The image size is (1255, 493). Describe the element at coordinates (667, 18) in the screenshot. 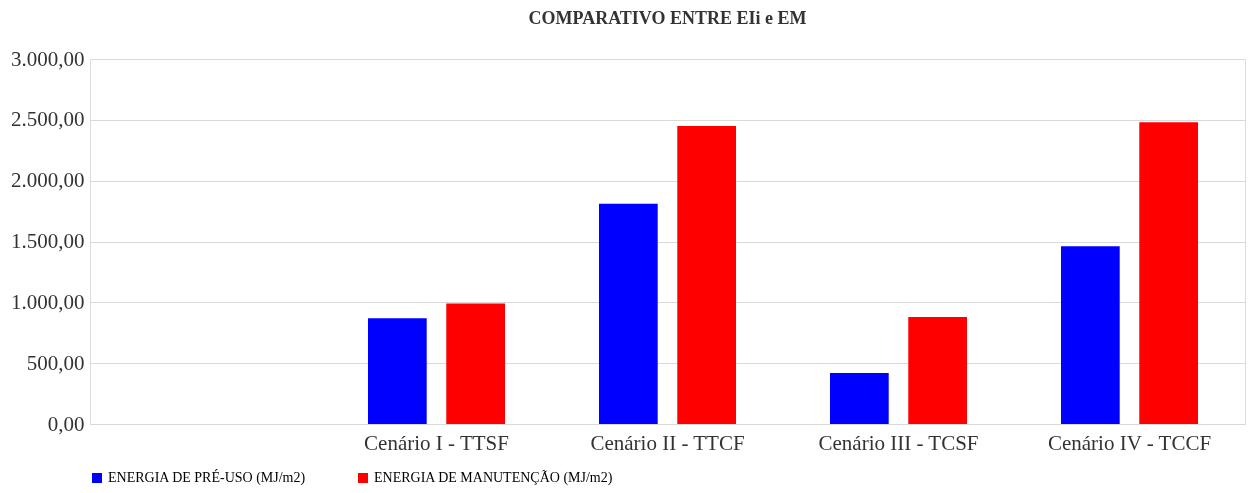

I see `chart-title: COMPARATIVO ENTRE EIi e EM` at that location.